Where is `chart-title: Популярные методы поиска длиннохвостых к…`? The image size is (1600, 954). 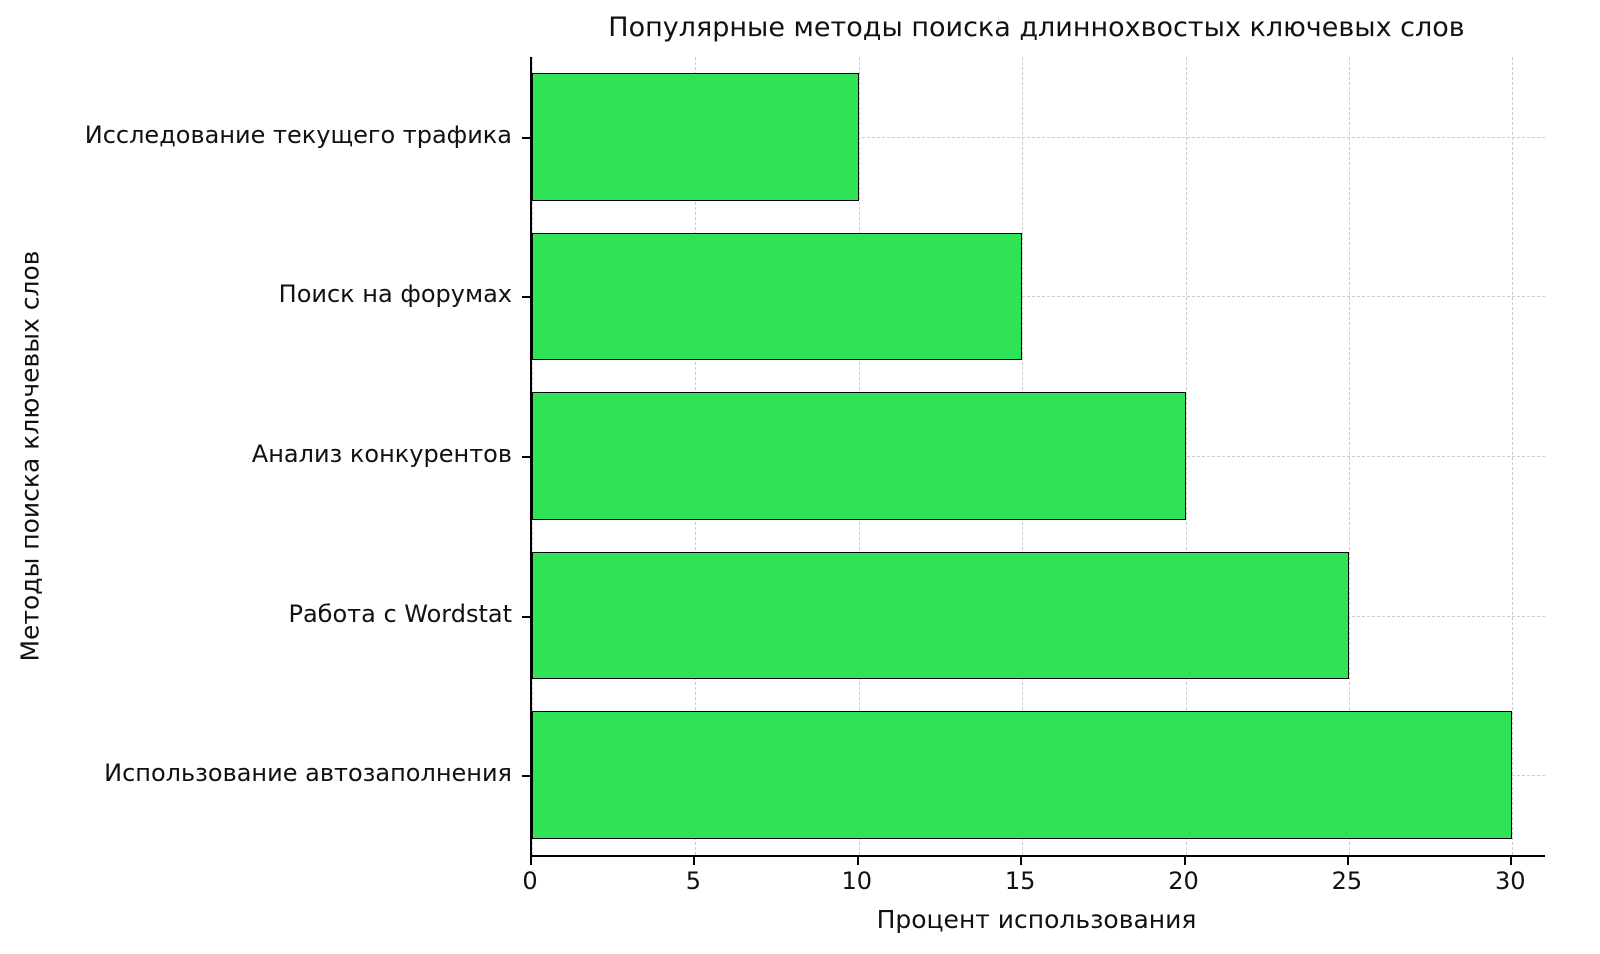 chart-title: Популярные методы поиска длиннохвостых к… is located at coordinates (1036, 27).